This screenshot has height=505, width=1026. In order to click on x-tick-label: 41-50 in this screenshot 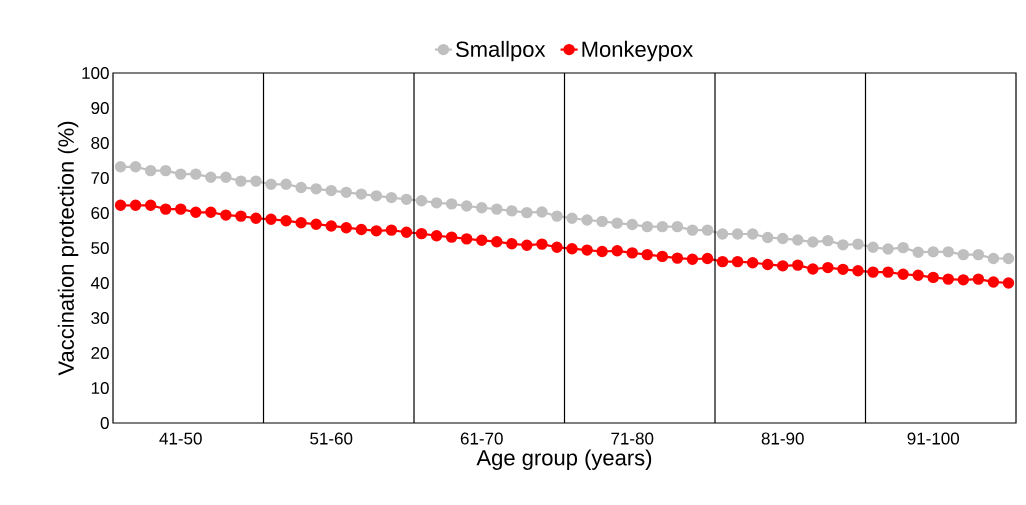, I will do `click(180, 438)`.